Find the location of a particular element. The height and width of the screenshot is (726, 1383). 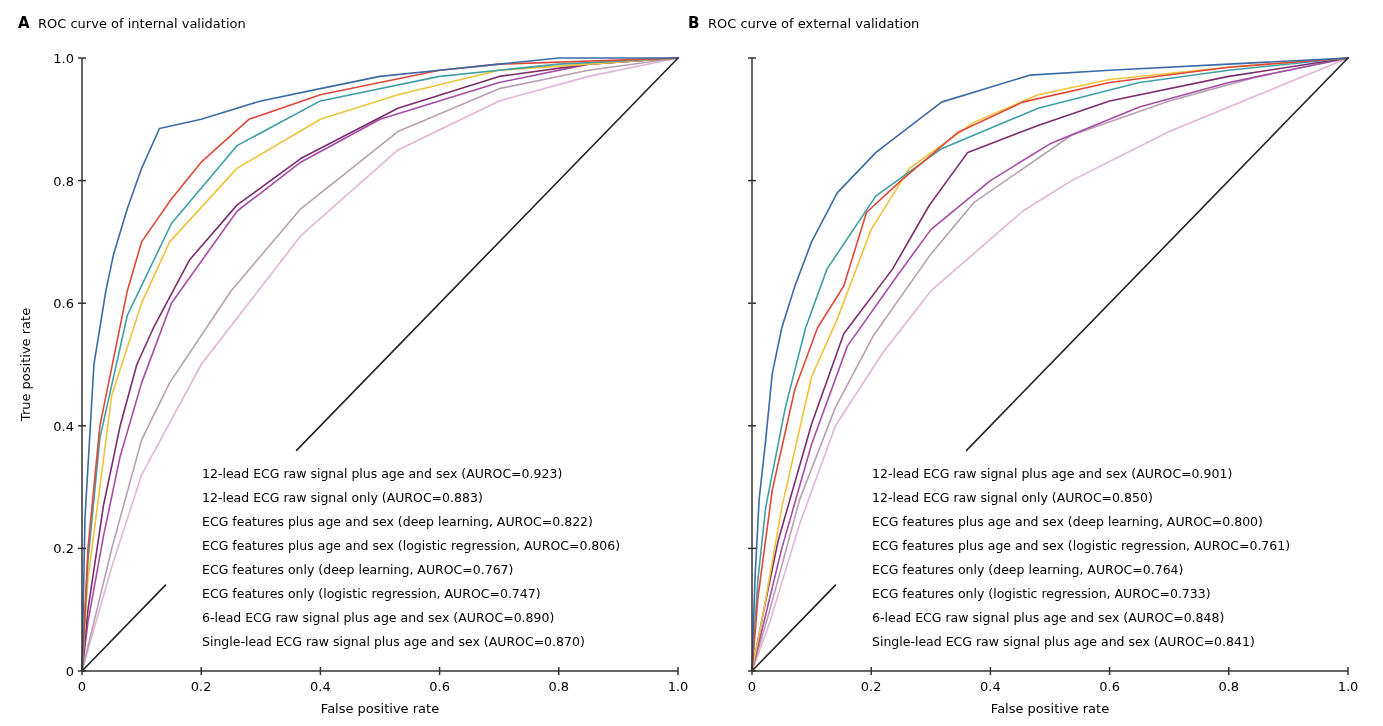

y-tick-label: 0.8 is located at coordinates (63, 181).